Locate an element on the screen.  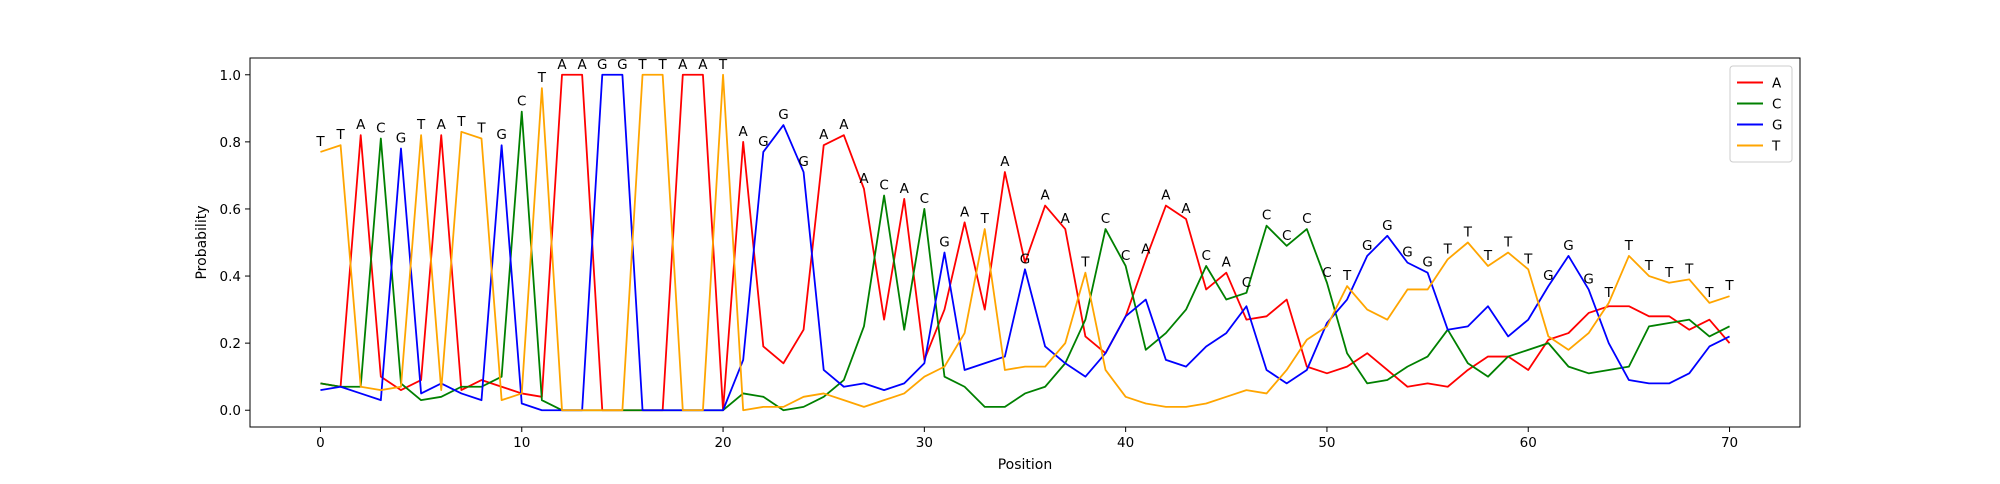
y-tick-label: 0.0 is located at coordinates (230, 411).